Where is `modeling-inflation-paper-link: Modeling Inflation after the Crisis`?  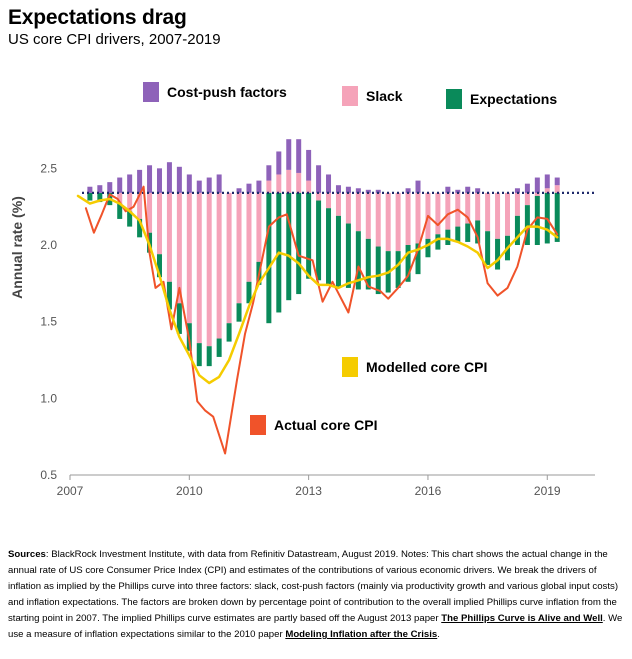 modeling-inflation-paper-link: Modeling Inflation after the Crisis is located at coordinates (361, 634).